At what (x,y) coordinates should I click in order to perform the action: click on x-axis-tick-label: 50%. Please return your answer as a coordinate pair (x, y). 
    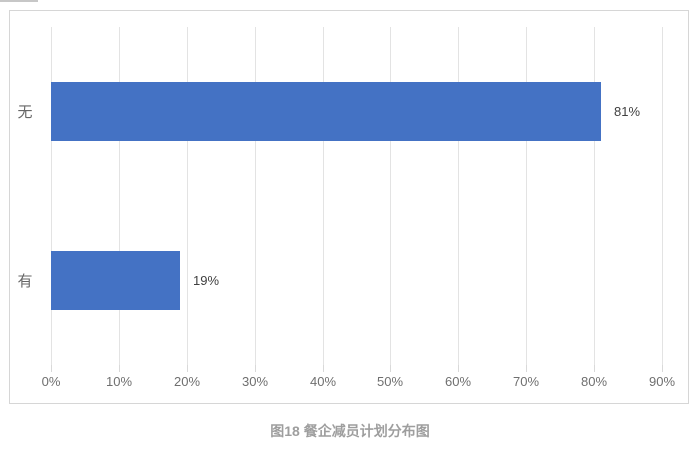
    Looking at the image, I should click on (390, 381).